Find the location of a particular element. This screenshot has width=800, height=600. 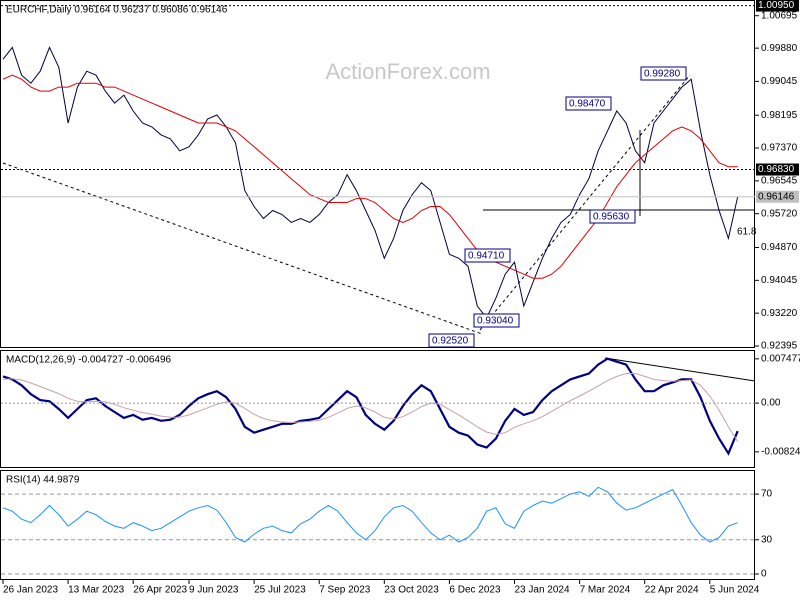

x-tick-label: 13 Mar 2023 is located at coordinates (96, 590).